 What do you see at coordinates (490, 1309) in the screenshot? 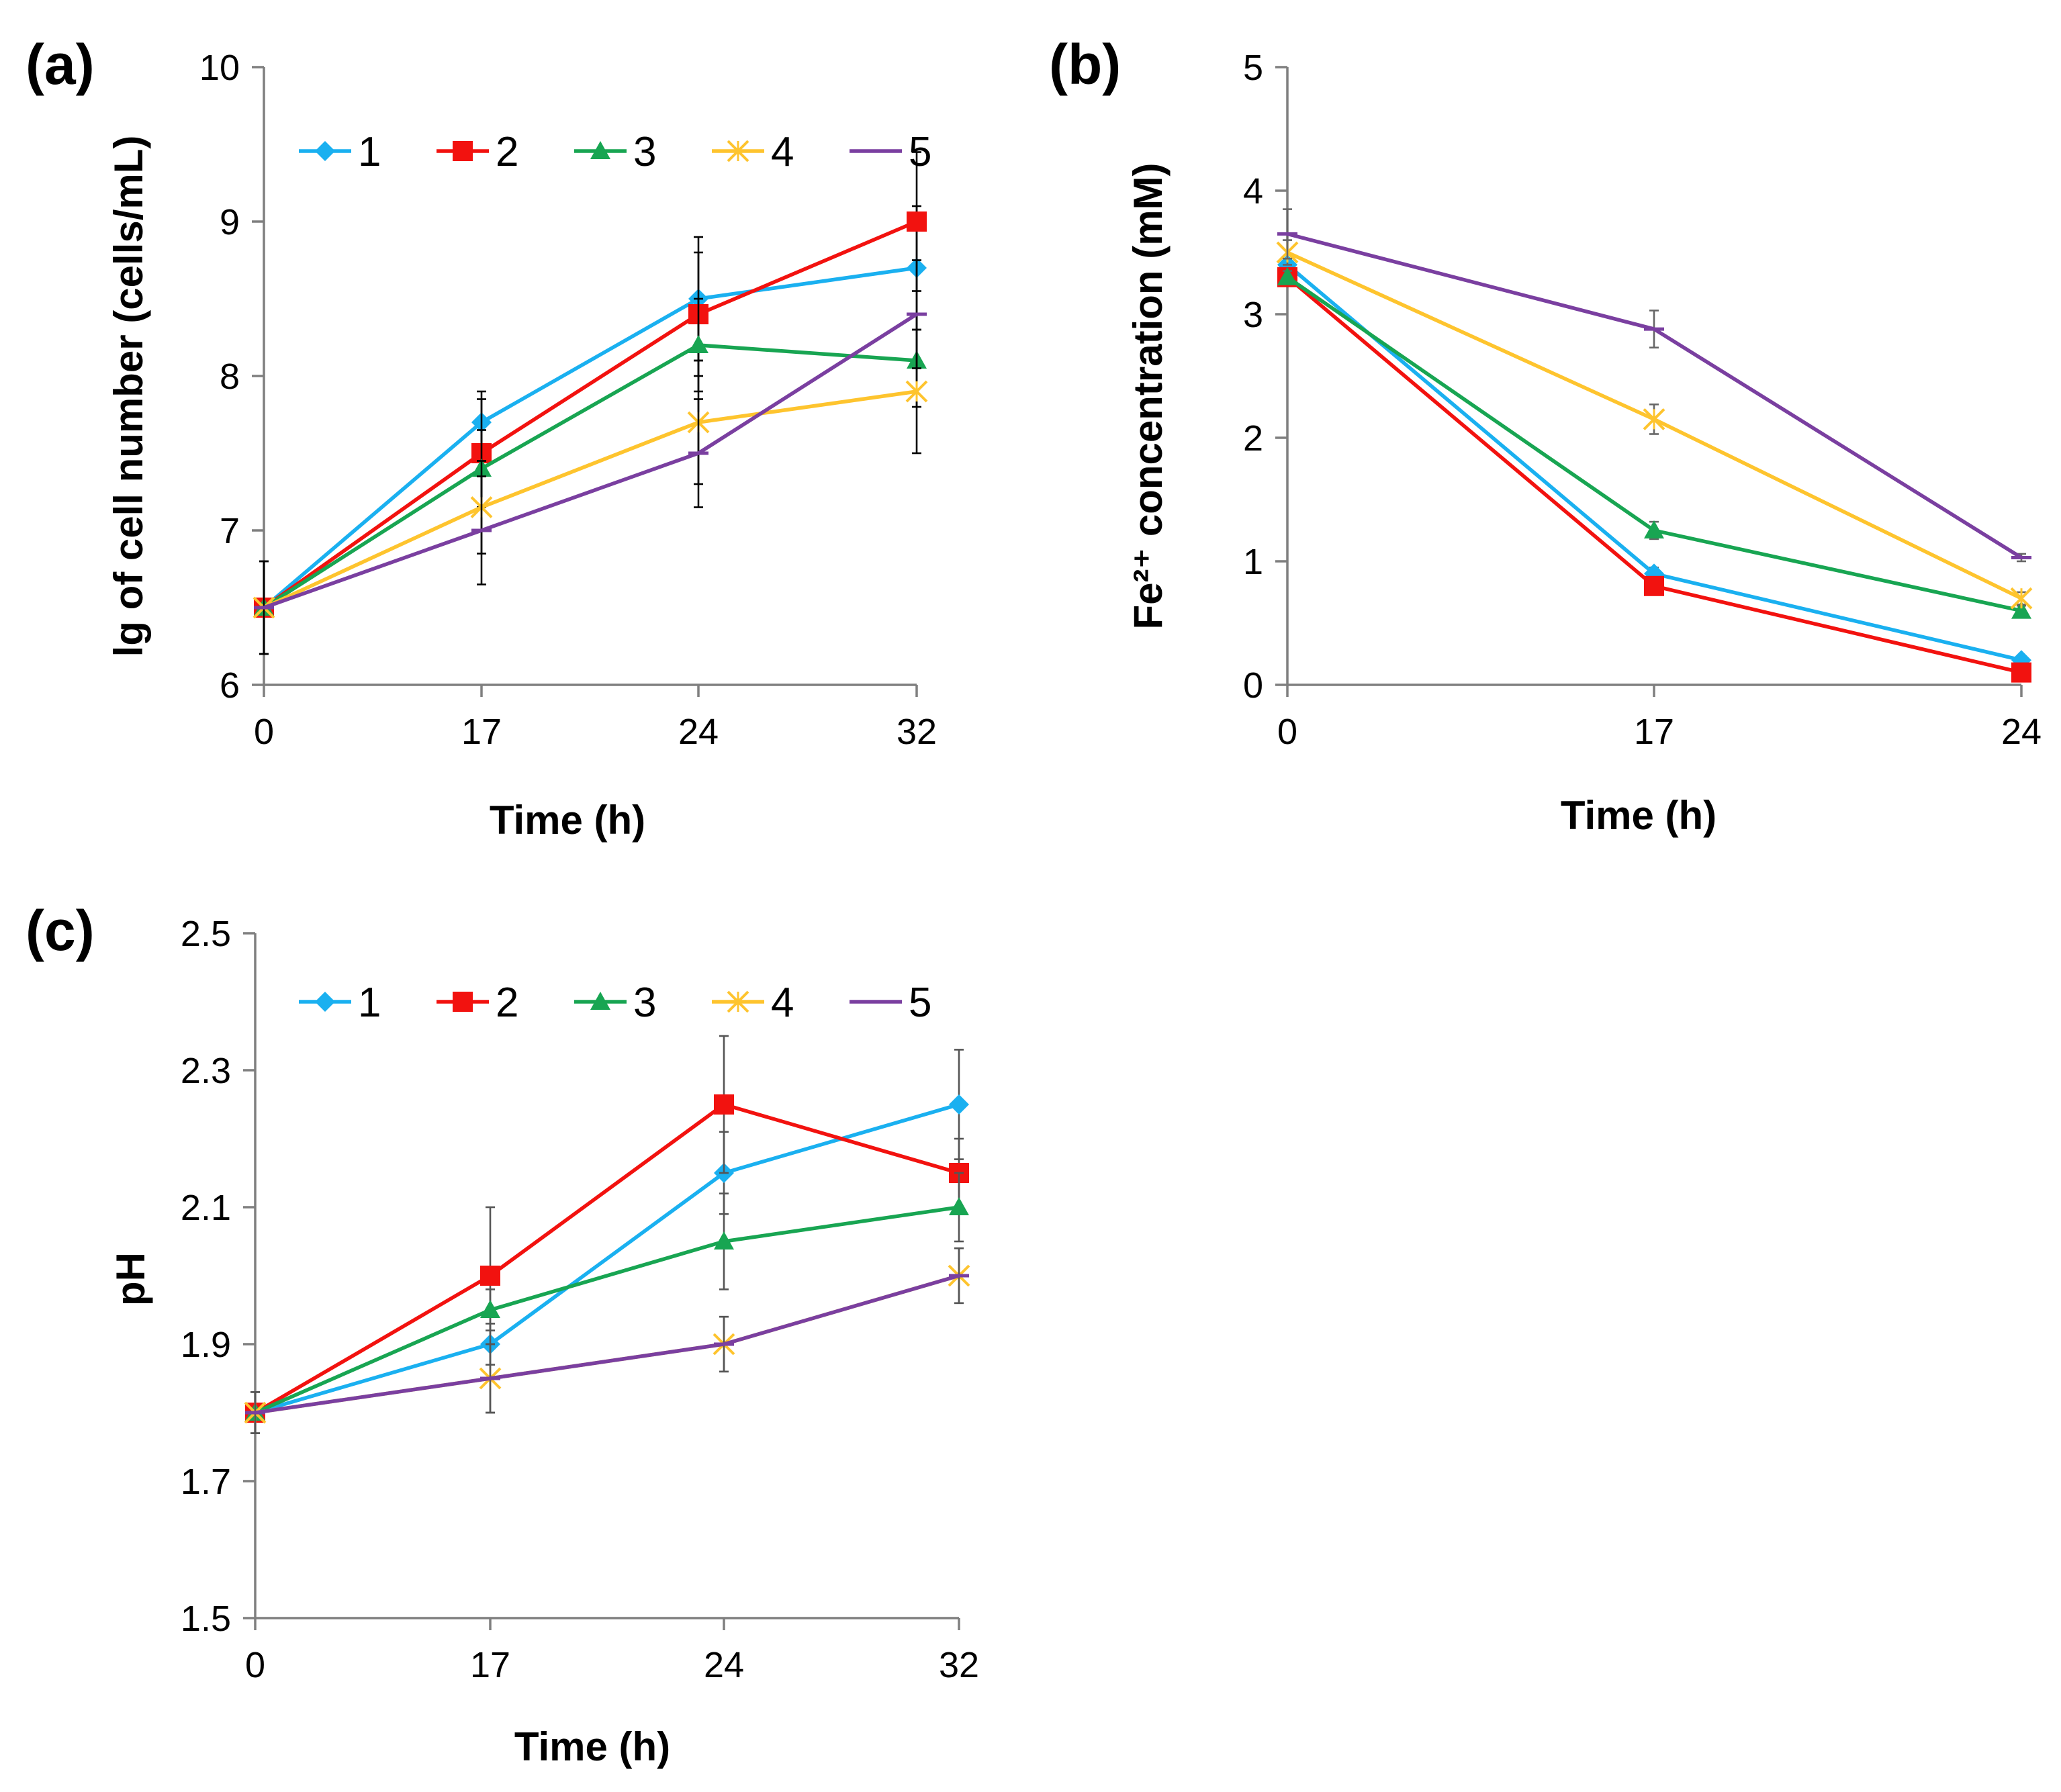
I see `panel-c-point-s3-p1` at bounding box center [490, 1309].